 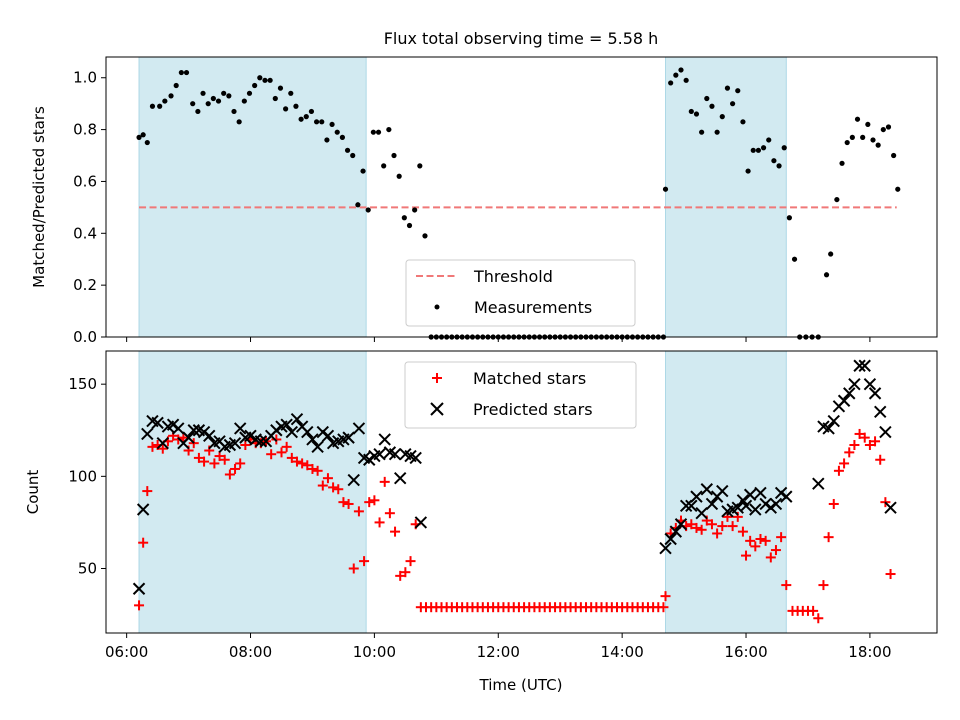 I want to click on y-tick-label: 0.2, so click(x=85, y=285).